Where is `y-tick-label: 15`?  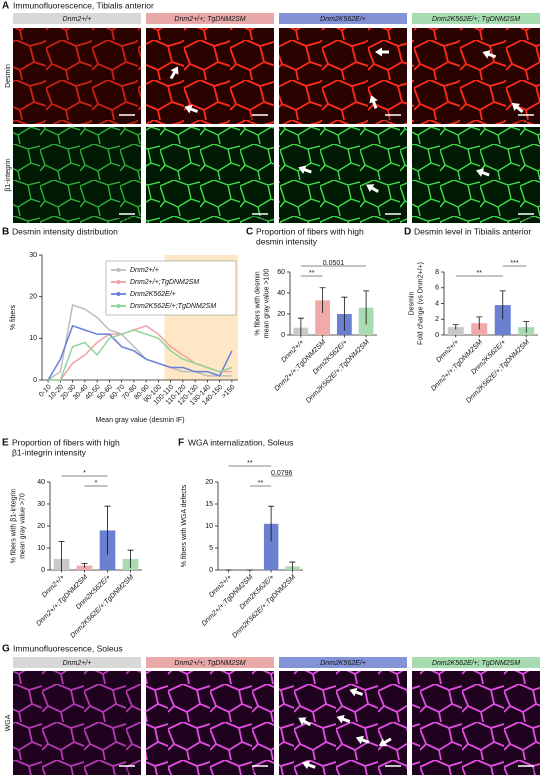 y-tick-label: 15 is located at coordinates (209, 504).